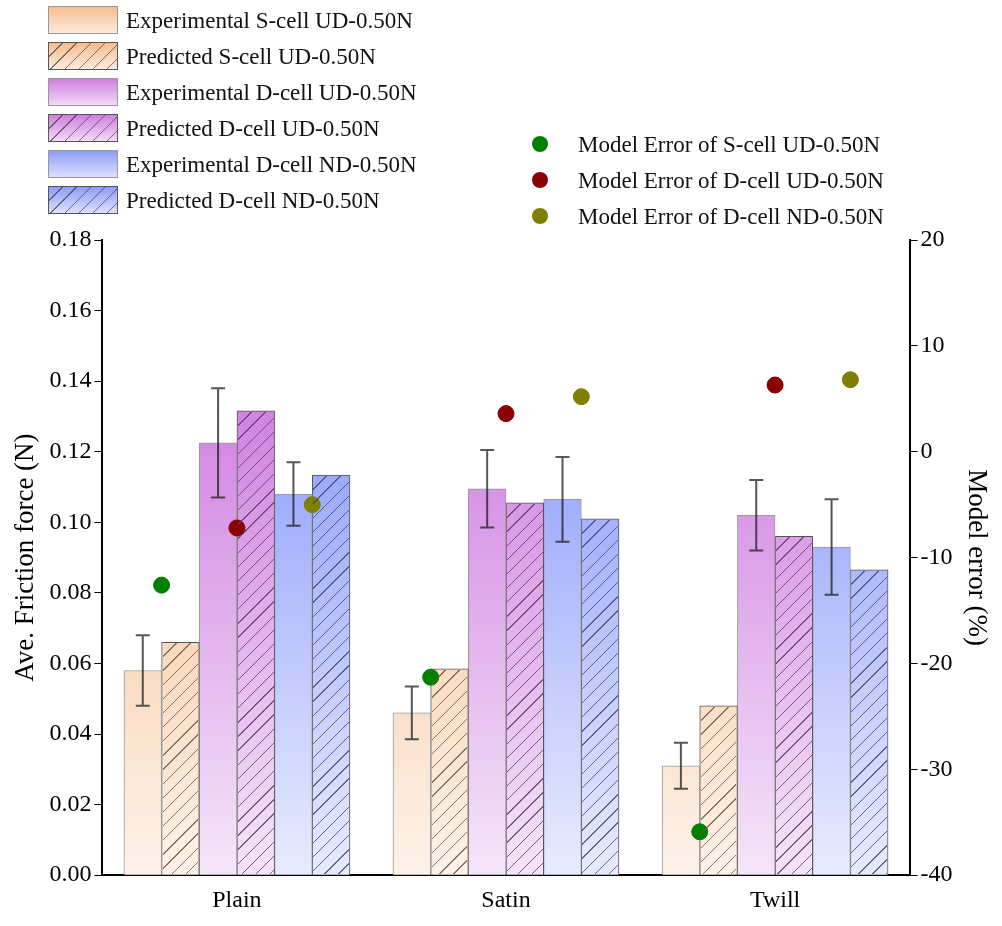  I want to click on legend-label: Model Error of D-cell ND-0.50N, so click(731, 216).